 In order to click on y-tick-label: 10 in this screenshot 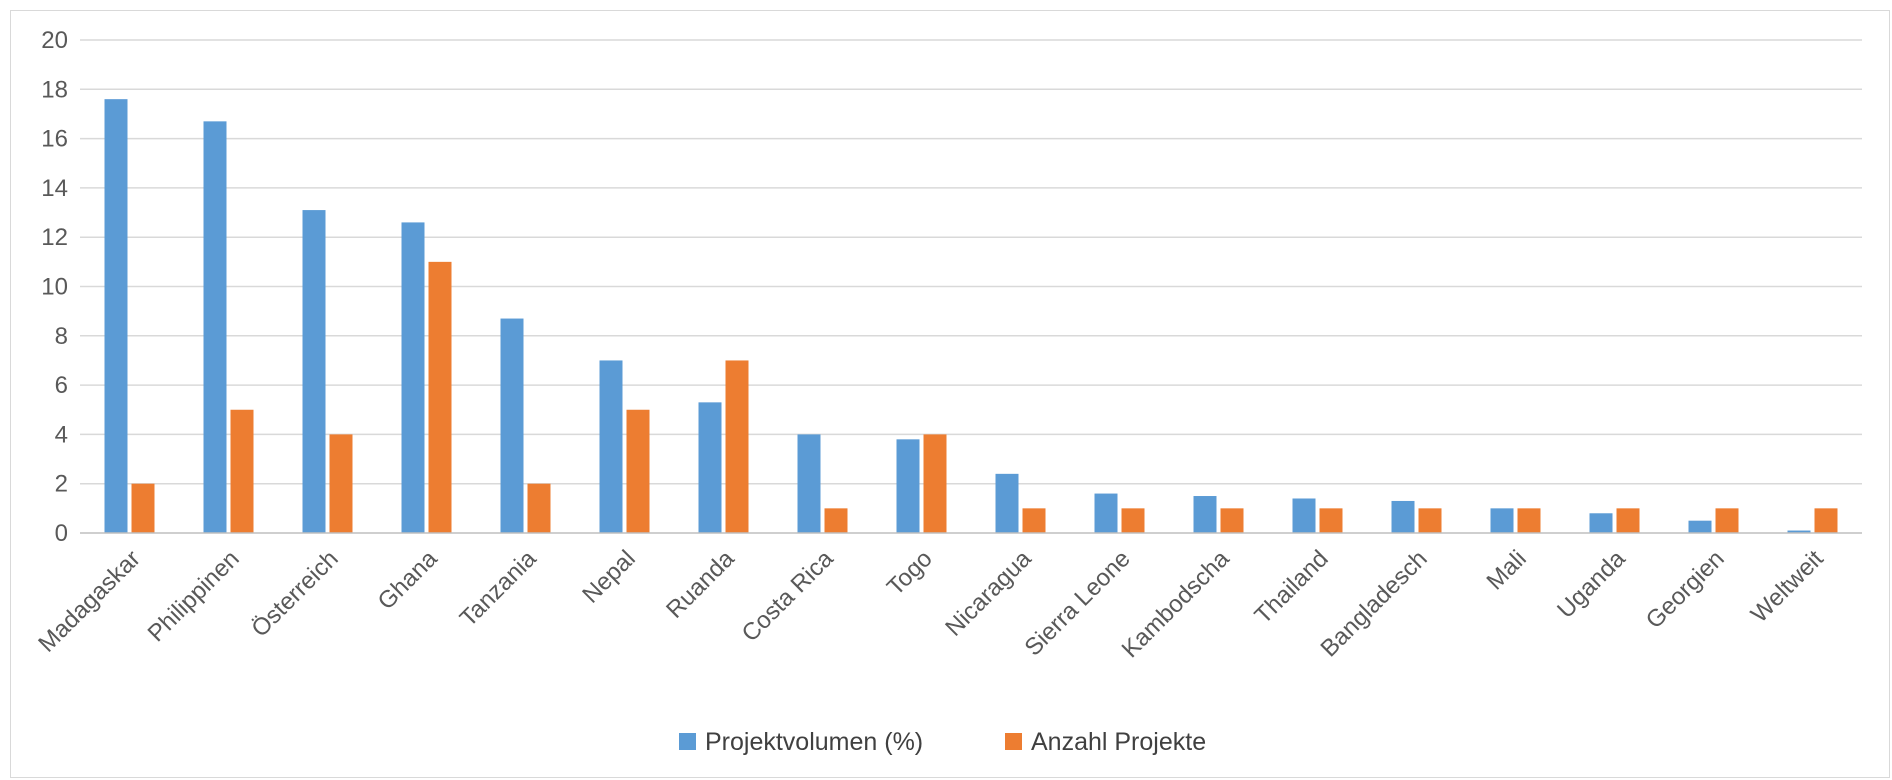, I will do `click(54, 287)`.